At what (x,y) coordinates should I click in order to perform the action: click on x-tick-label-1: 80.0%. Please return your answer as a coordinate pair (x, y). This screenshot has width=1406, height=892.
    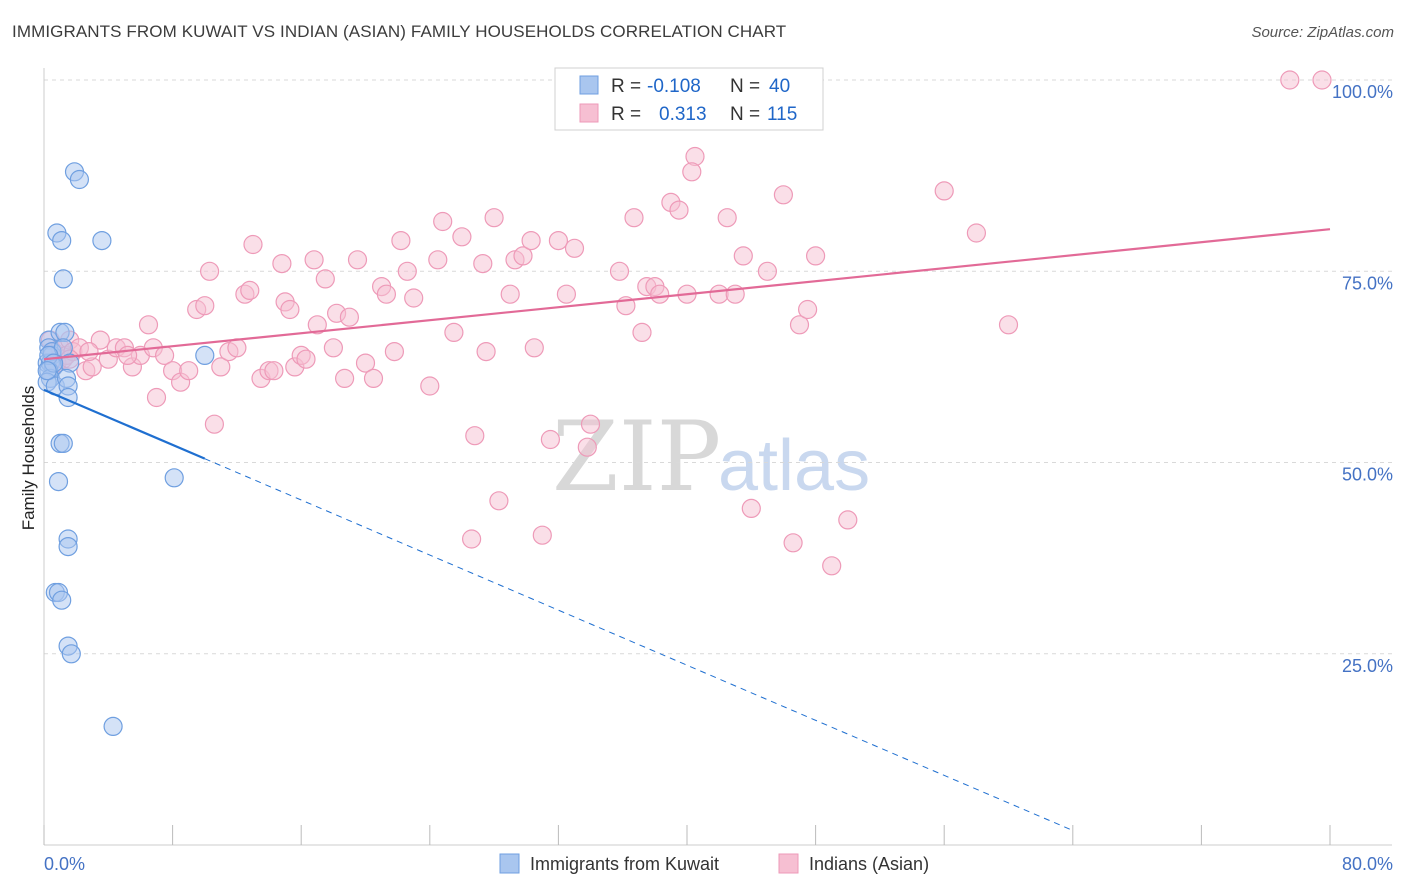
    Looking at the image, I should click on (1367, 864).